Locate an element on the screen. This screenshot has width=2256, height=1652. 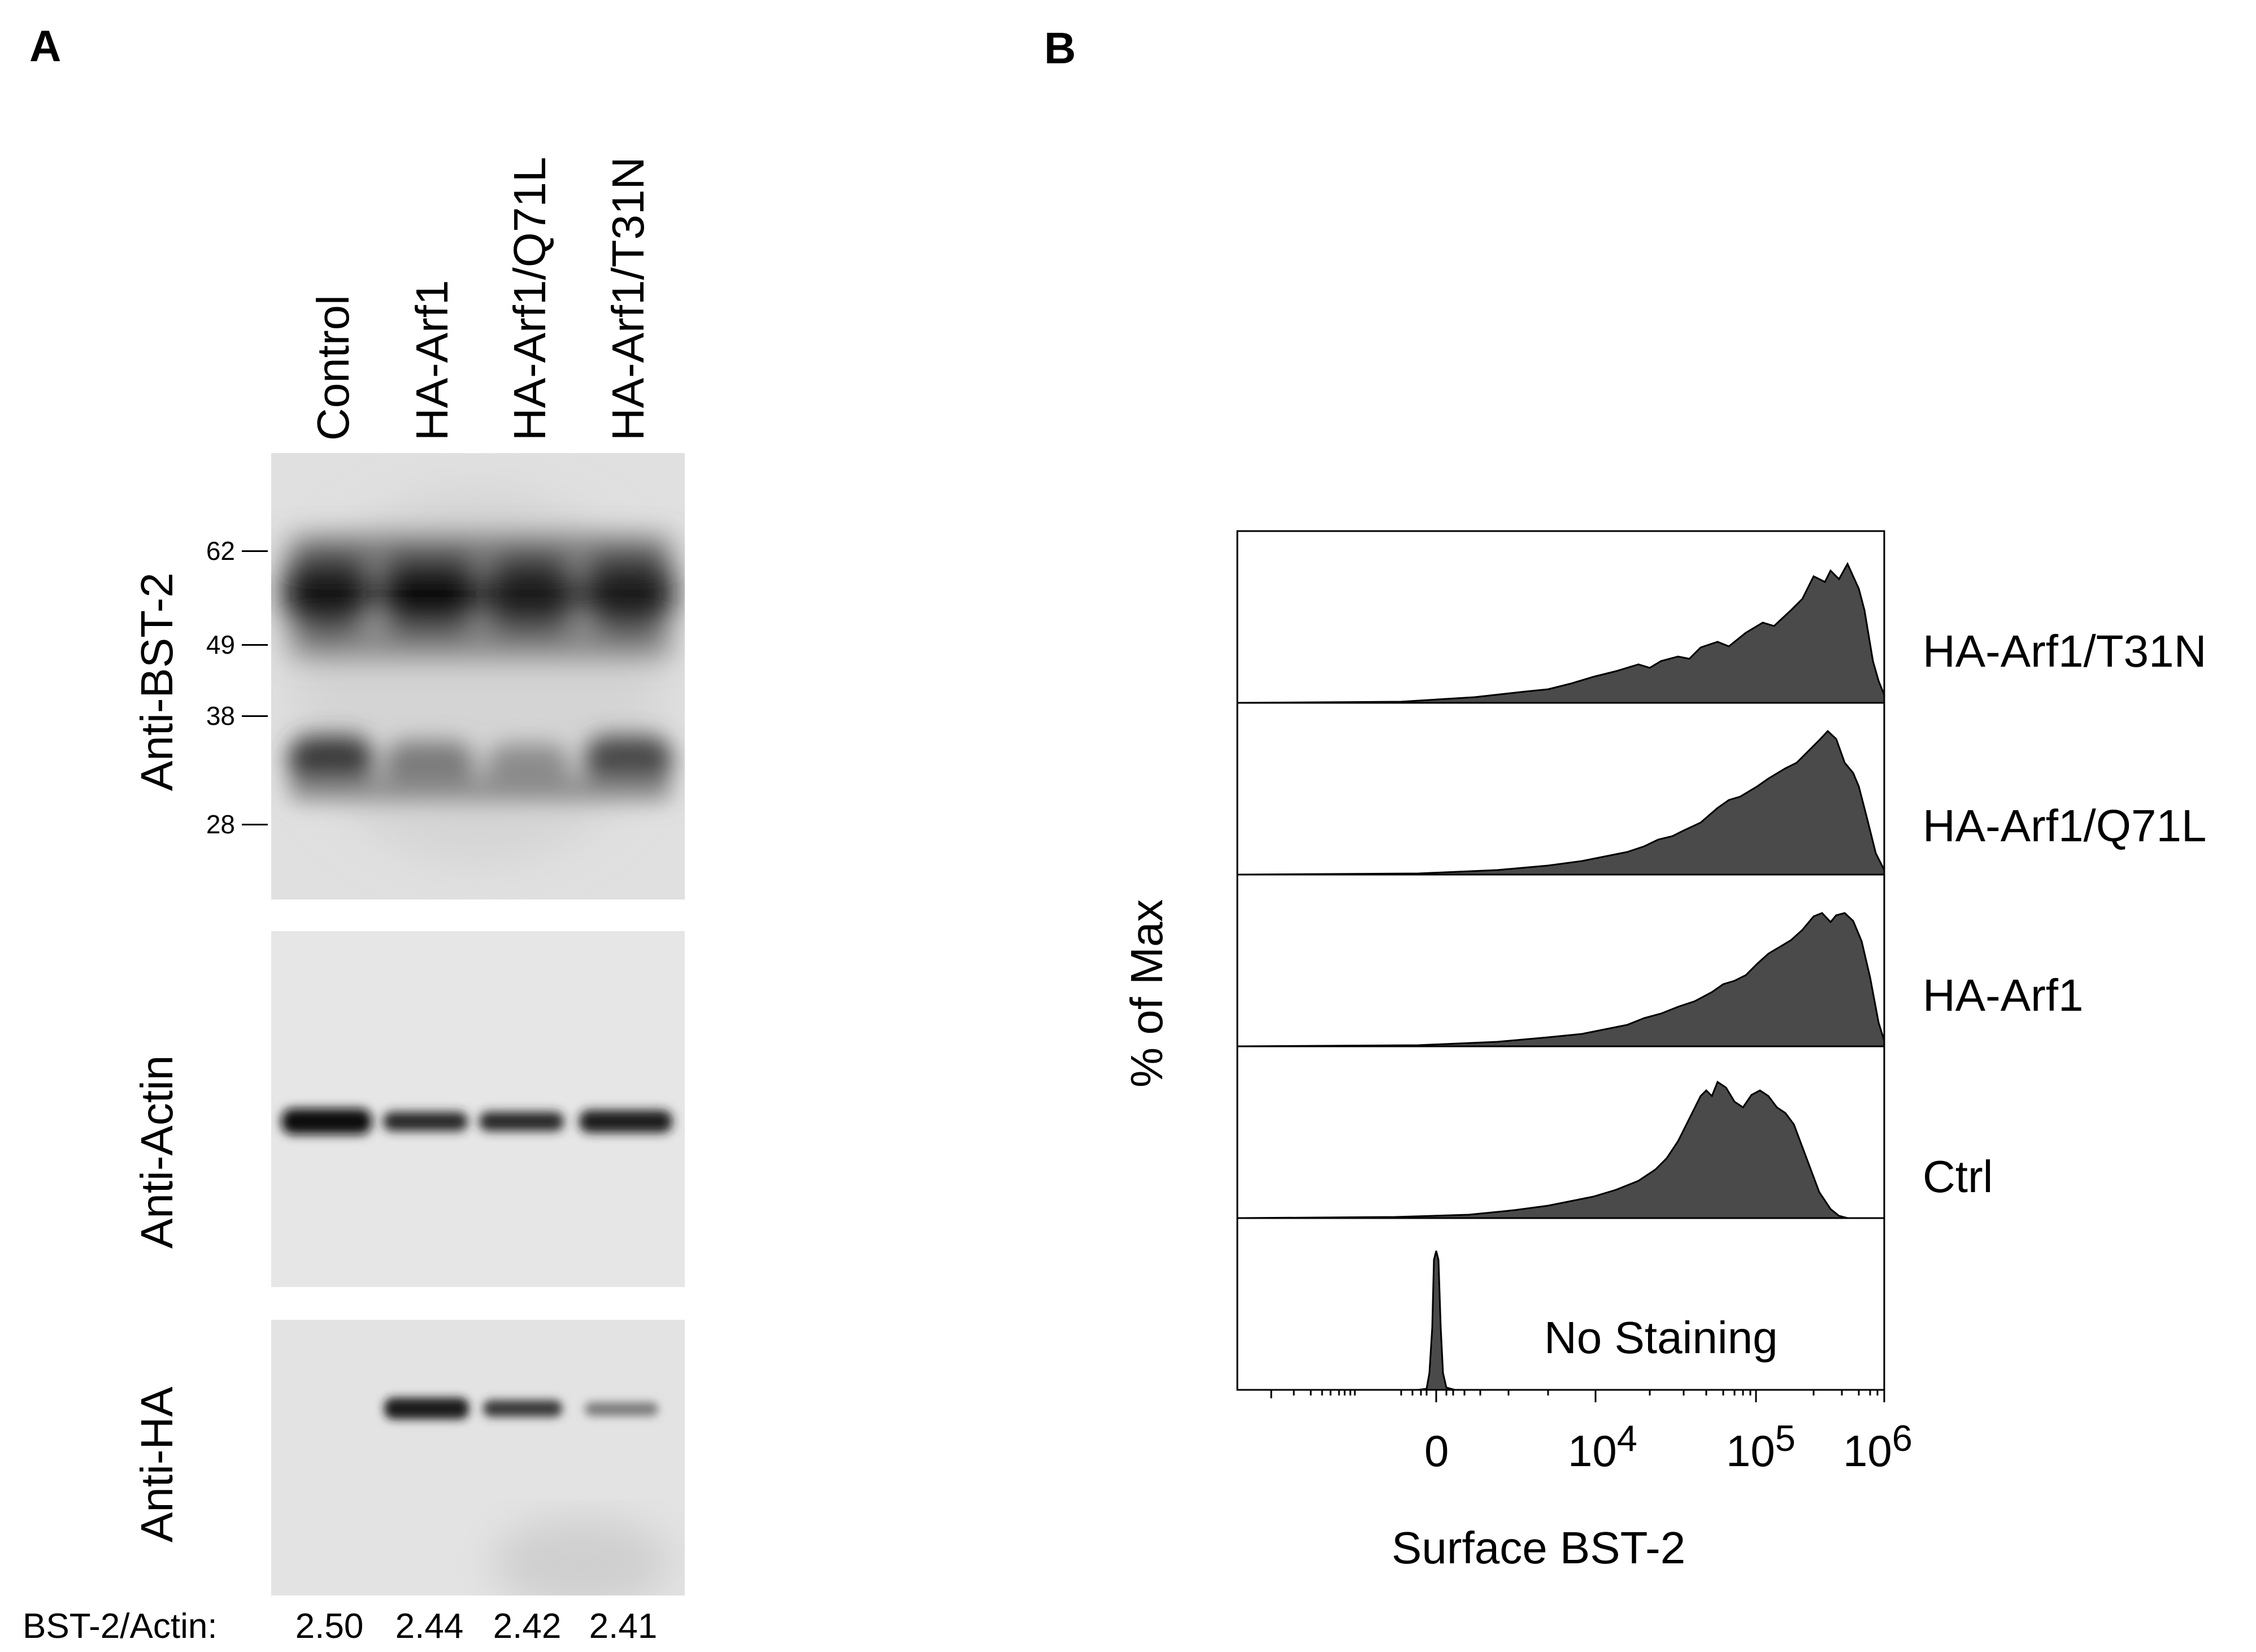
blot-label-anti-ha: Anti-HA is located at coordinates (157, 1464).